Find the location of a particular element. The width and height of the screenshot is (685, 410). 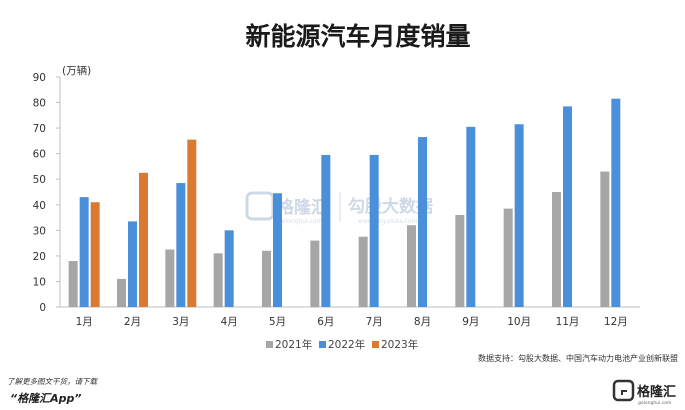

footer-line-1: 了解更多图文干货，请下载 is located at coordinates (52, 381).